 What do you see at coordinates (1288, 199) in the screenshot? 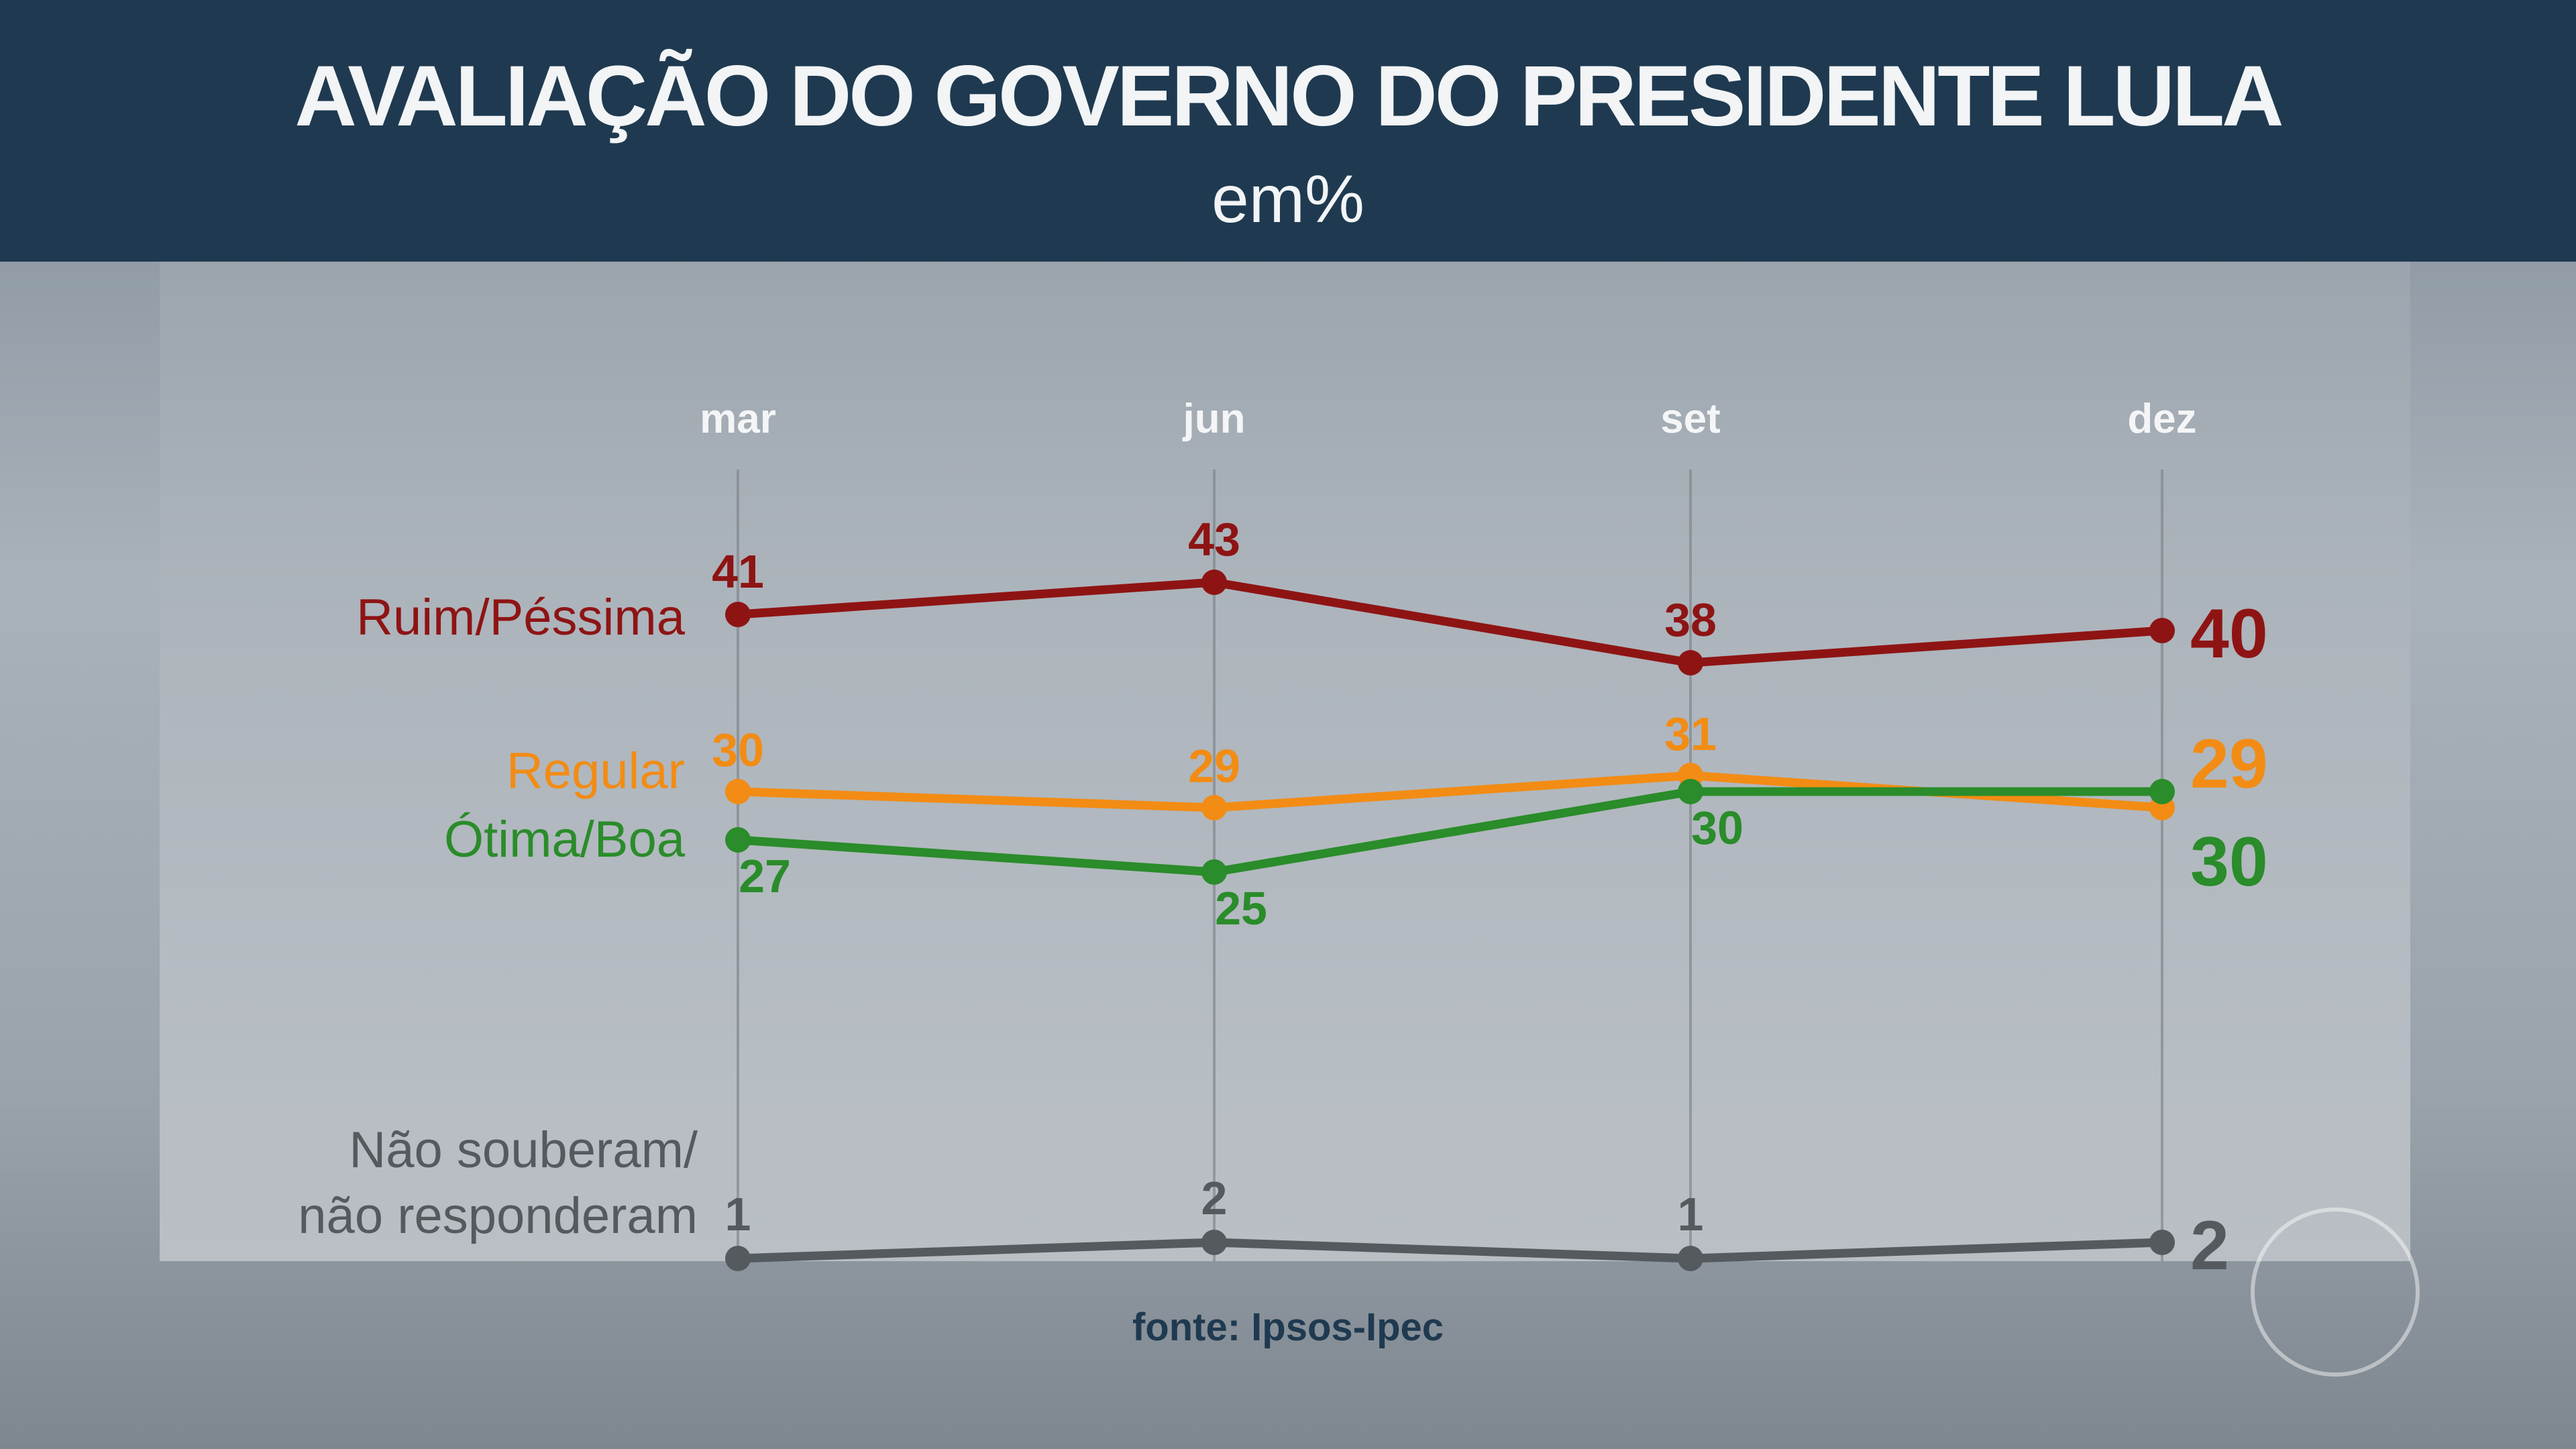
I see `chart-subtitle: em%` at bounding box center [1288, 199].